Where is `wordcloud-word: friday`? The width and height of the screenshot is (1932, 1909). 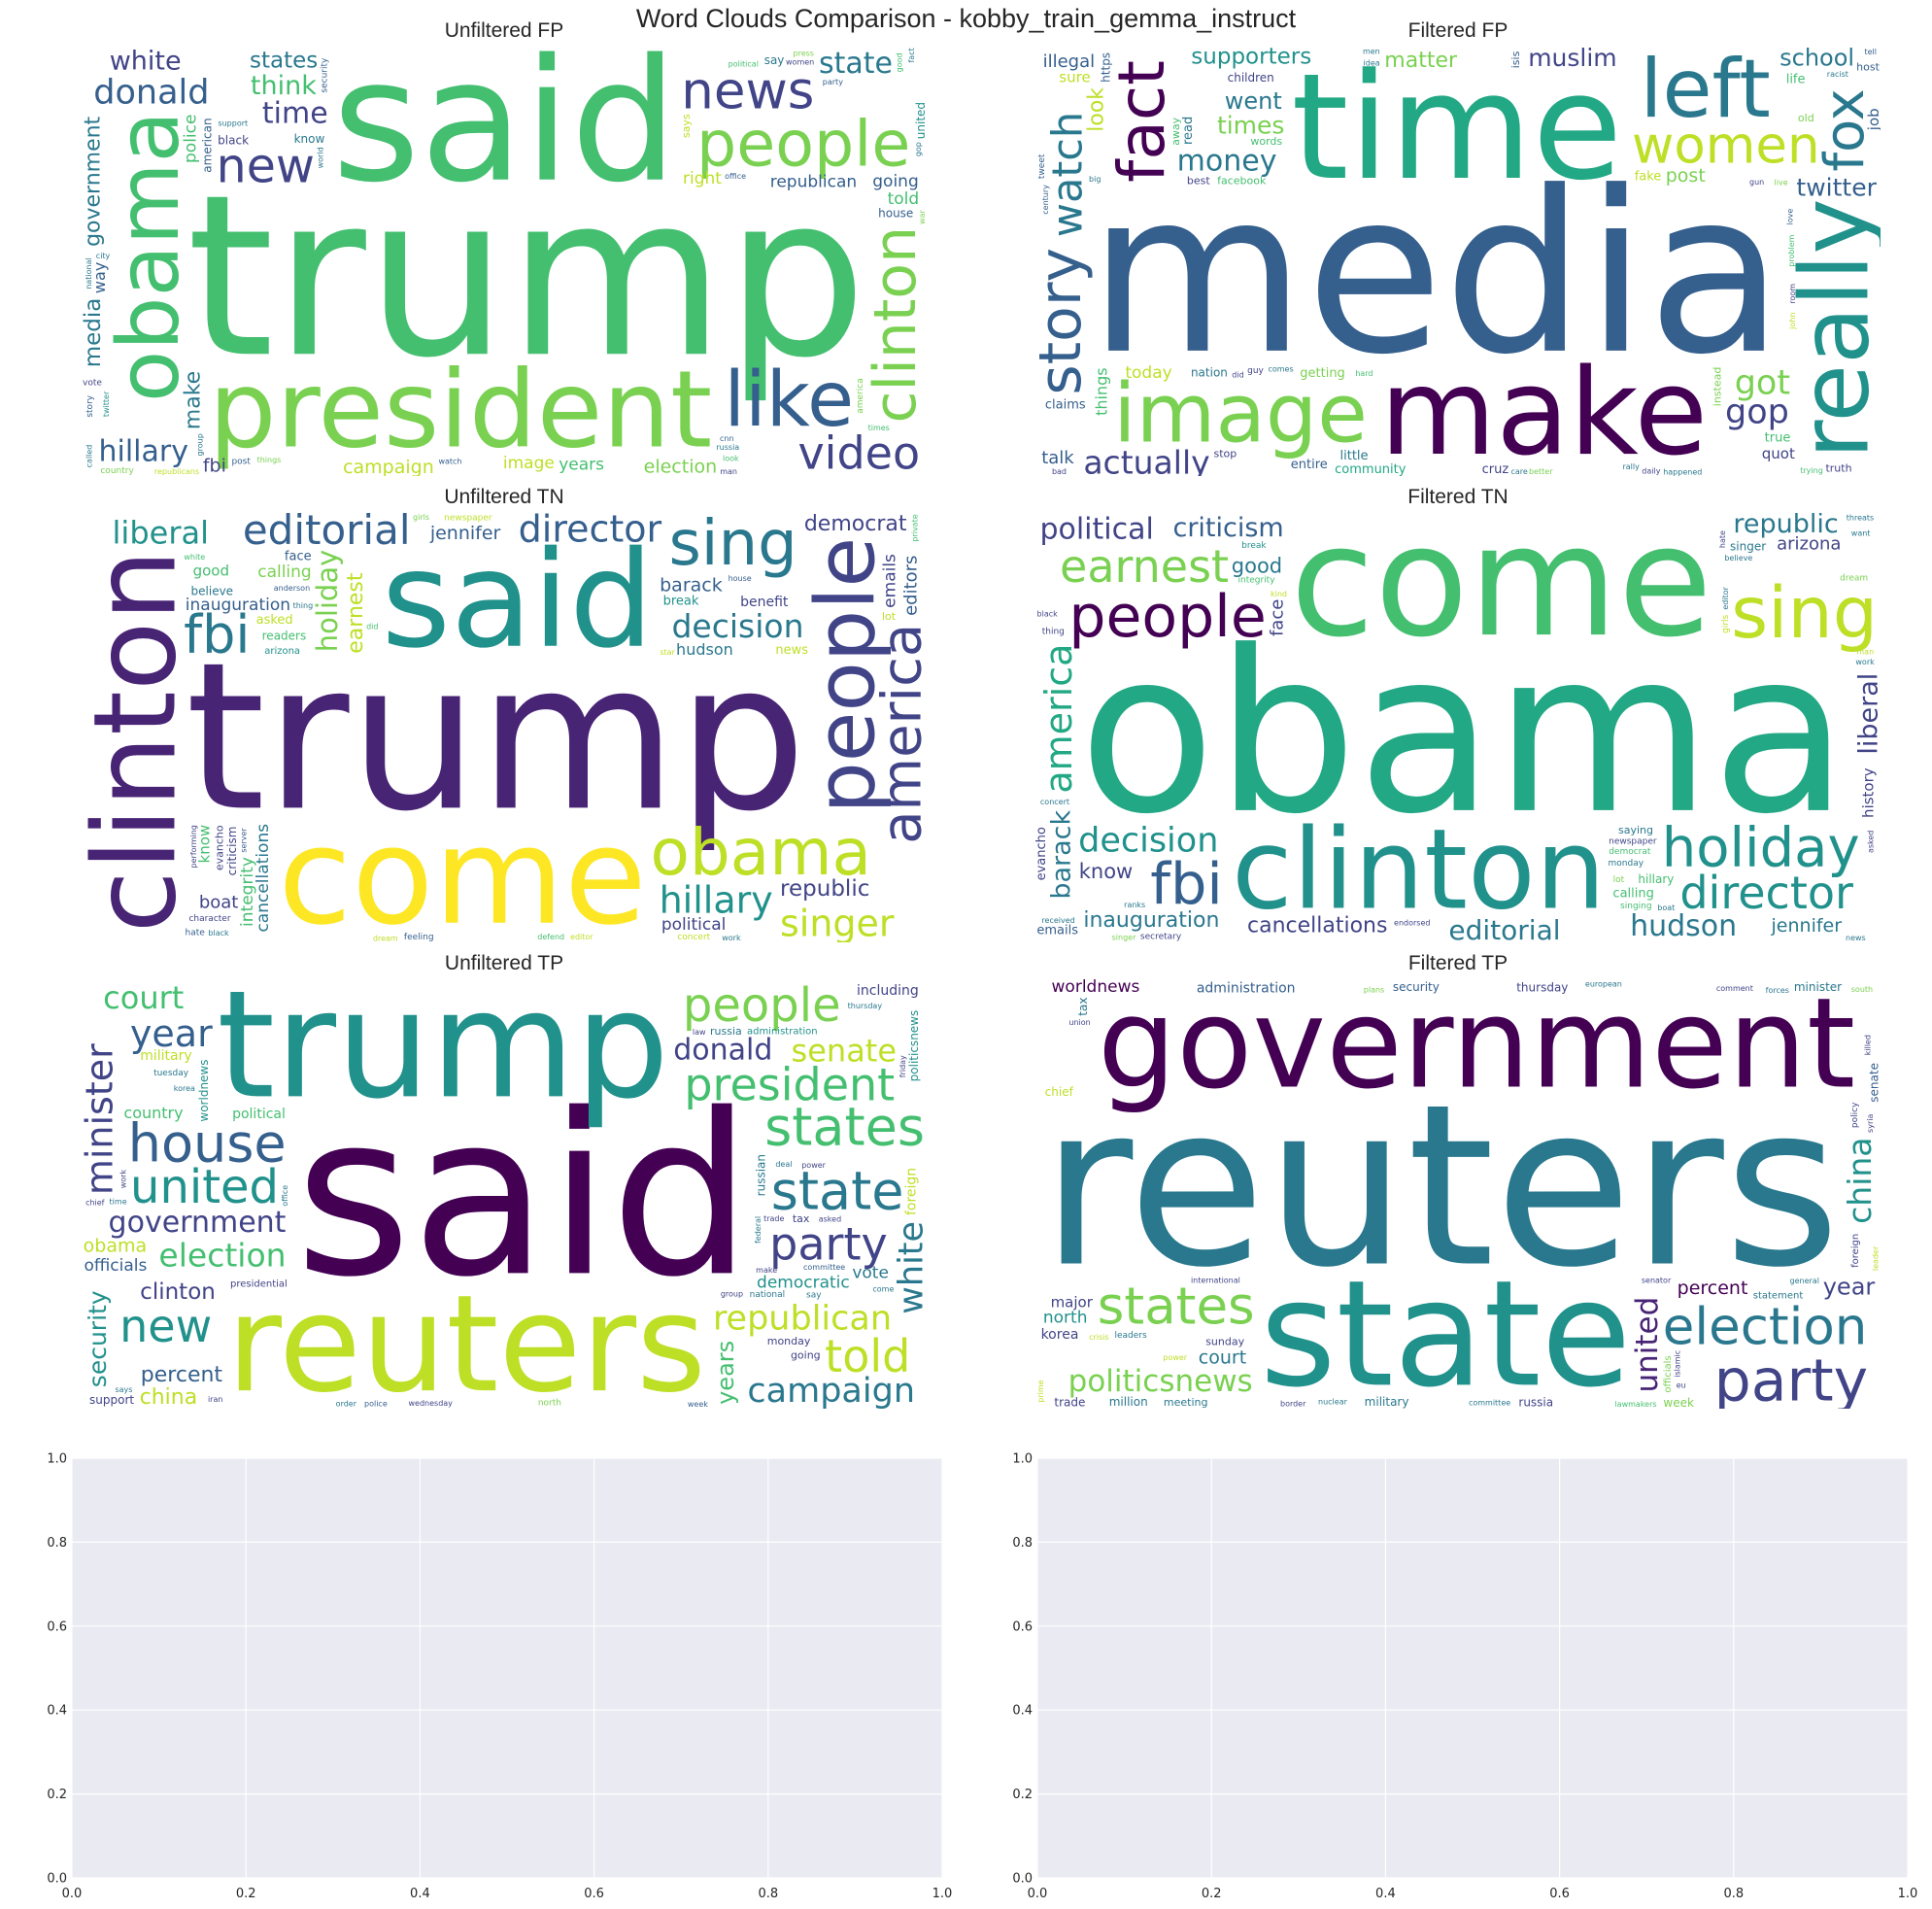 wordcloud-word: friday is located at coordinates (902, 1066).